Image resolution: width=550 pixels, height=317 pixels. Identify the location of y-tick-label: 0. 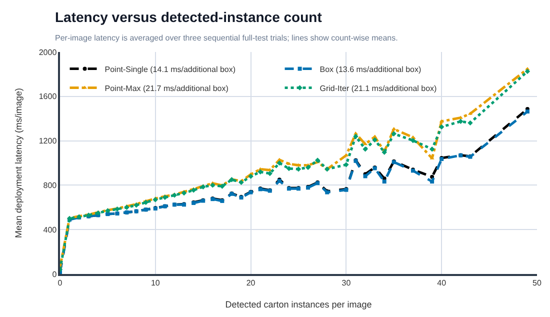
(55, 274).